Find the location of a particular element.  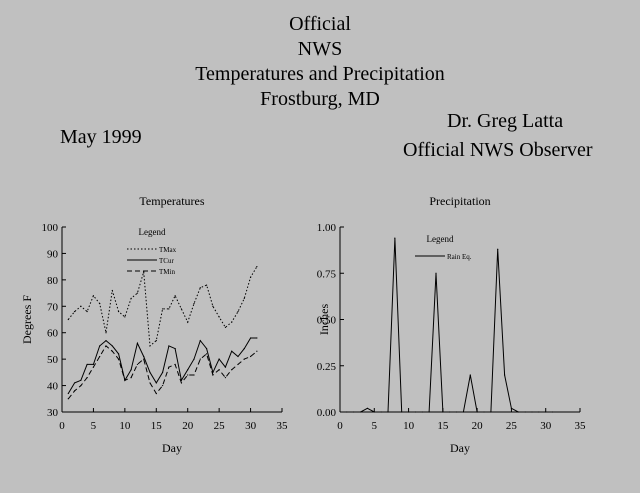

chart1-series-tmax-line is located at coordinates (162, 306).